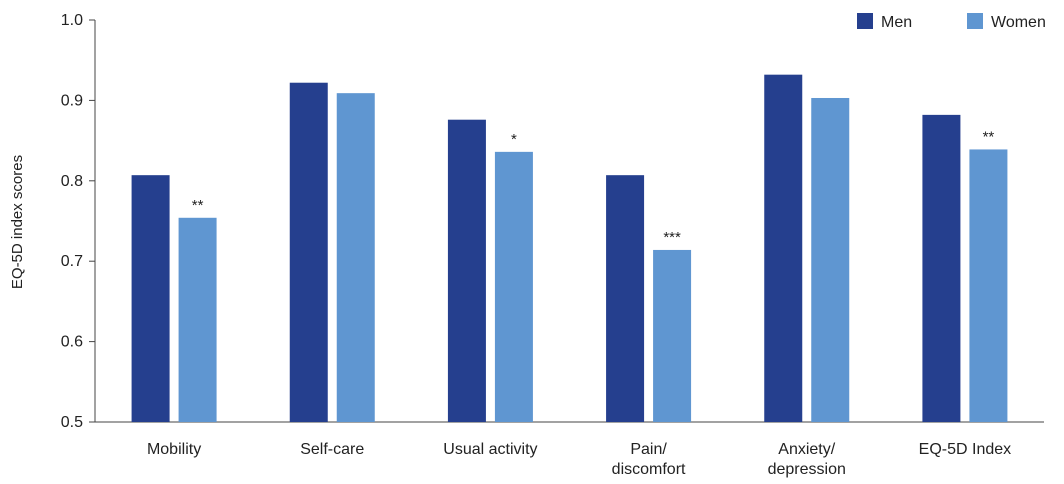 The height and width of the screenshot is (484, 1064). What do you see at coordinates (865, 21) in the screenshot?
I see `legend-swatch-men` at bounding box center [865, 21].